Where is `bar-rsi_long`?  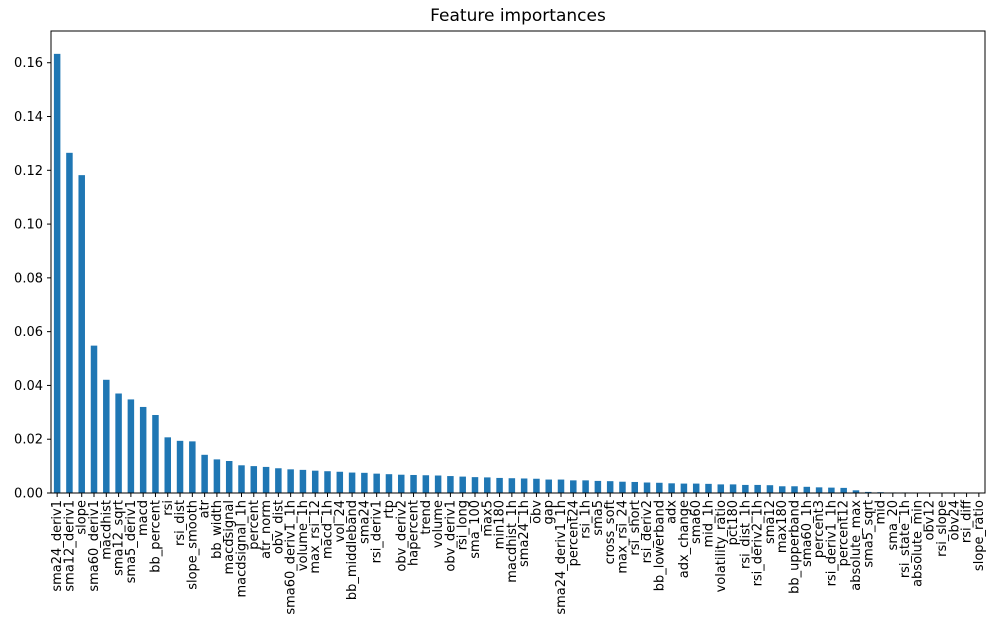 bar-rsi_long is located at coordinates (462, 484).